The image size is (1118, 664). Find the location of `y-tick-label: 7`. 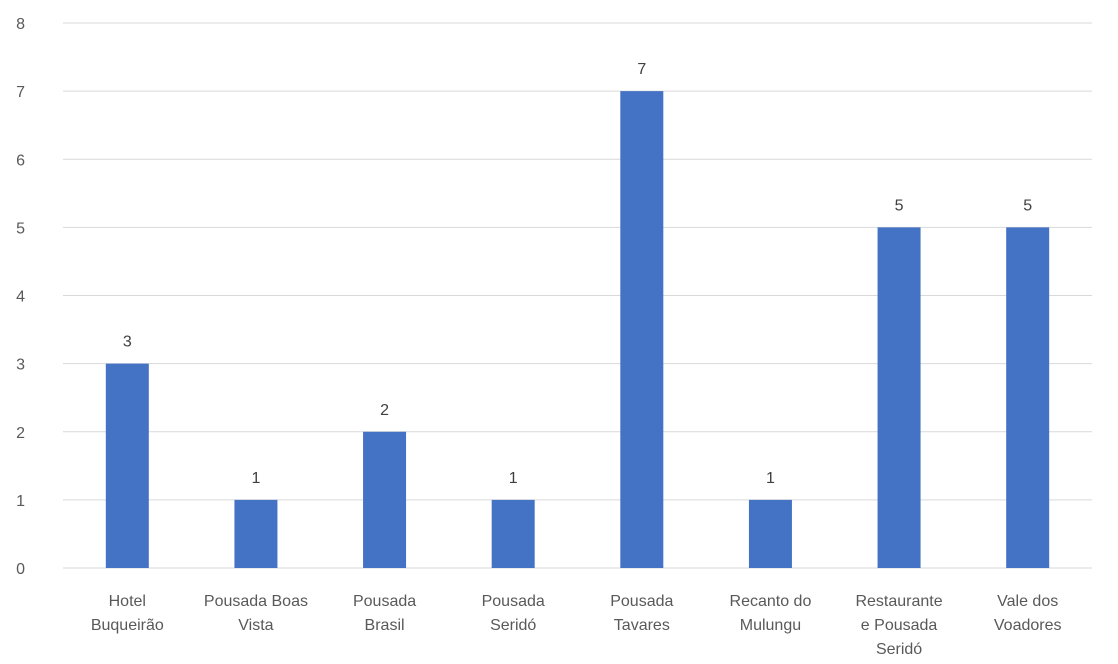

y-tick-label: 7 is located at coordinates (20, 92).